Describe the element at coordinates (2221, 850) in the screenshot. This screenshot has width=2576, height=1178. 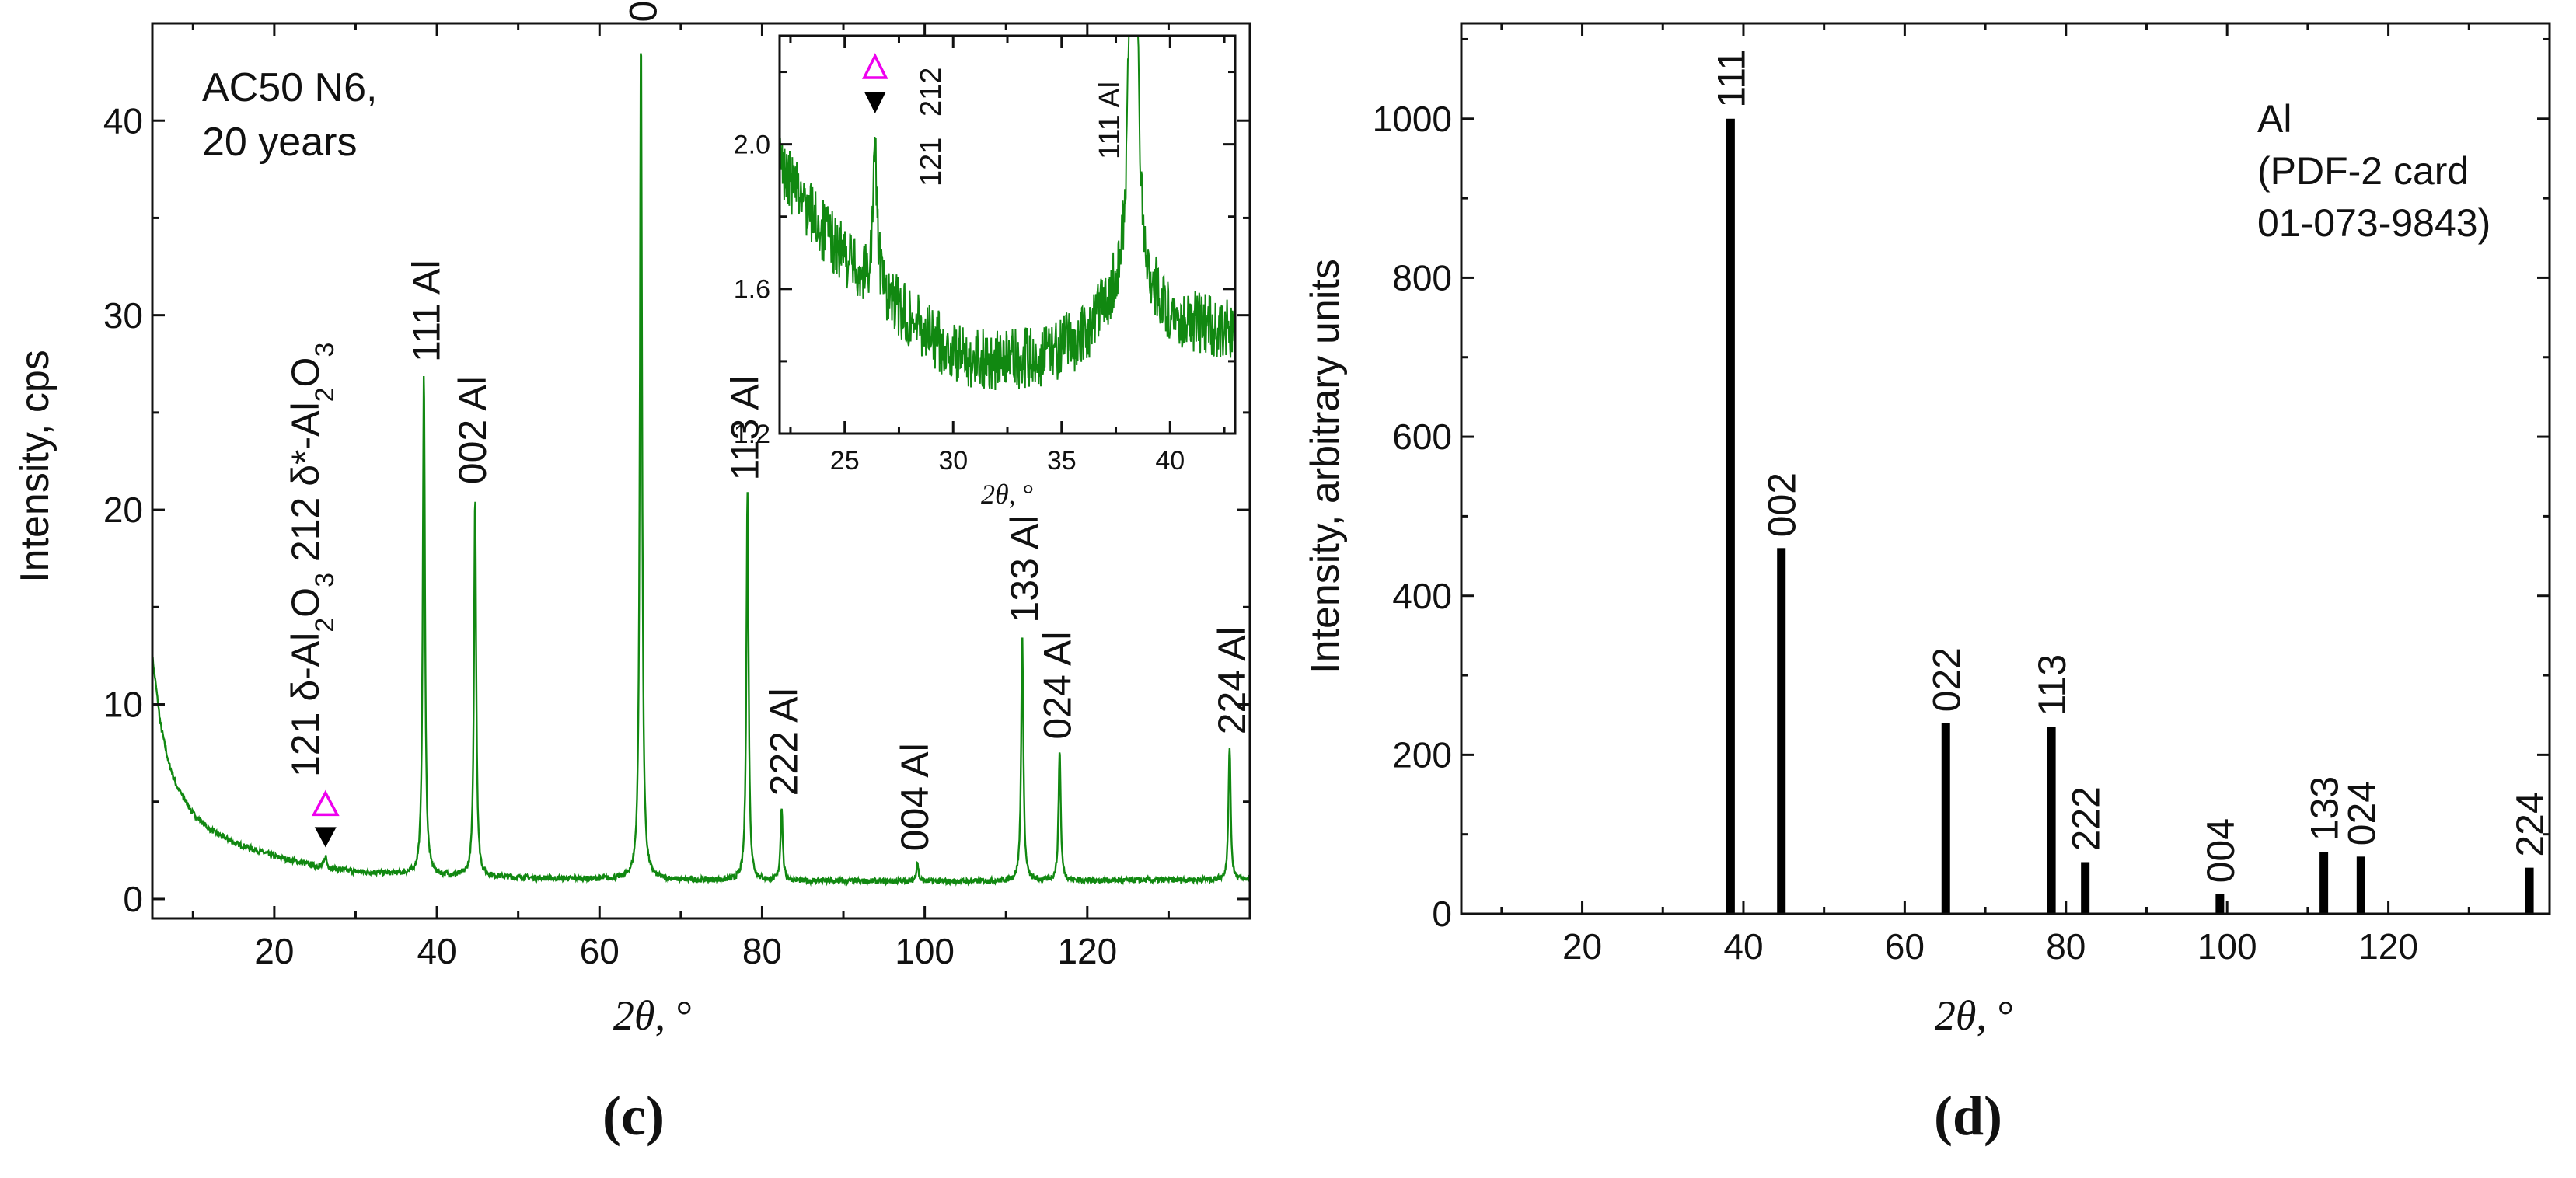
I see `bar-label-004: 004` at that location.